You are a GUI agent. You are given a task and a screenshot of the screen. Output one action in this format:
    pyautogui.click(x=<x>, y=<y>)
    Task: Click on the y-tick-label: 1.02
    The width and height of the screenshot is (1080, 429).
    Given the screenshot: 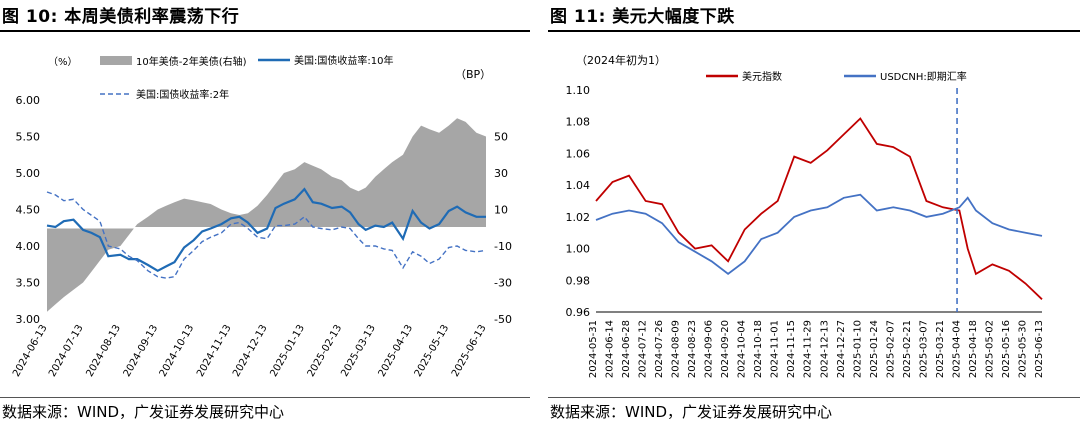 What is the action you would take?
    pyautogui.click(x=578, y=217)
    